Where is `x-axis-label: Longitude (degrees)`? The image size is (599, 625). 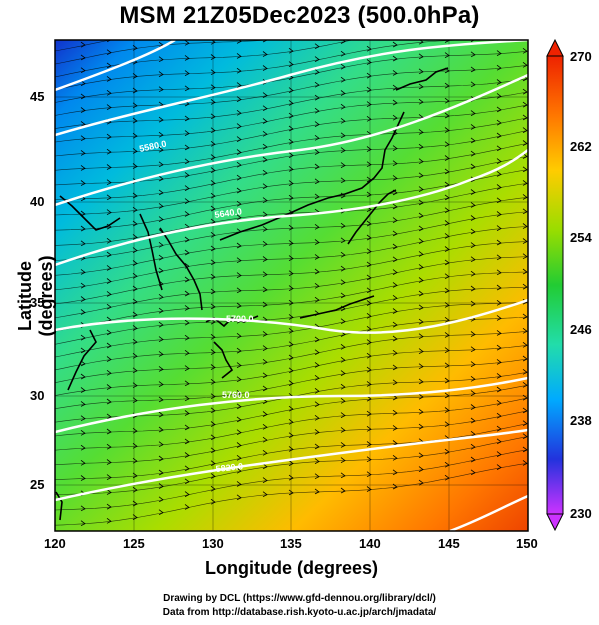 x-axis-label: Longitude (degrees) is located at coordinates (291, 568).